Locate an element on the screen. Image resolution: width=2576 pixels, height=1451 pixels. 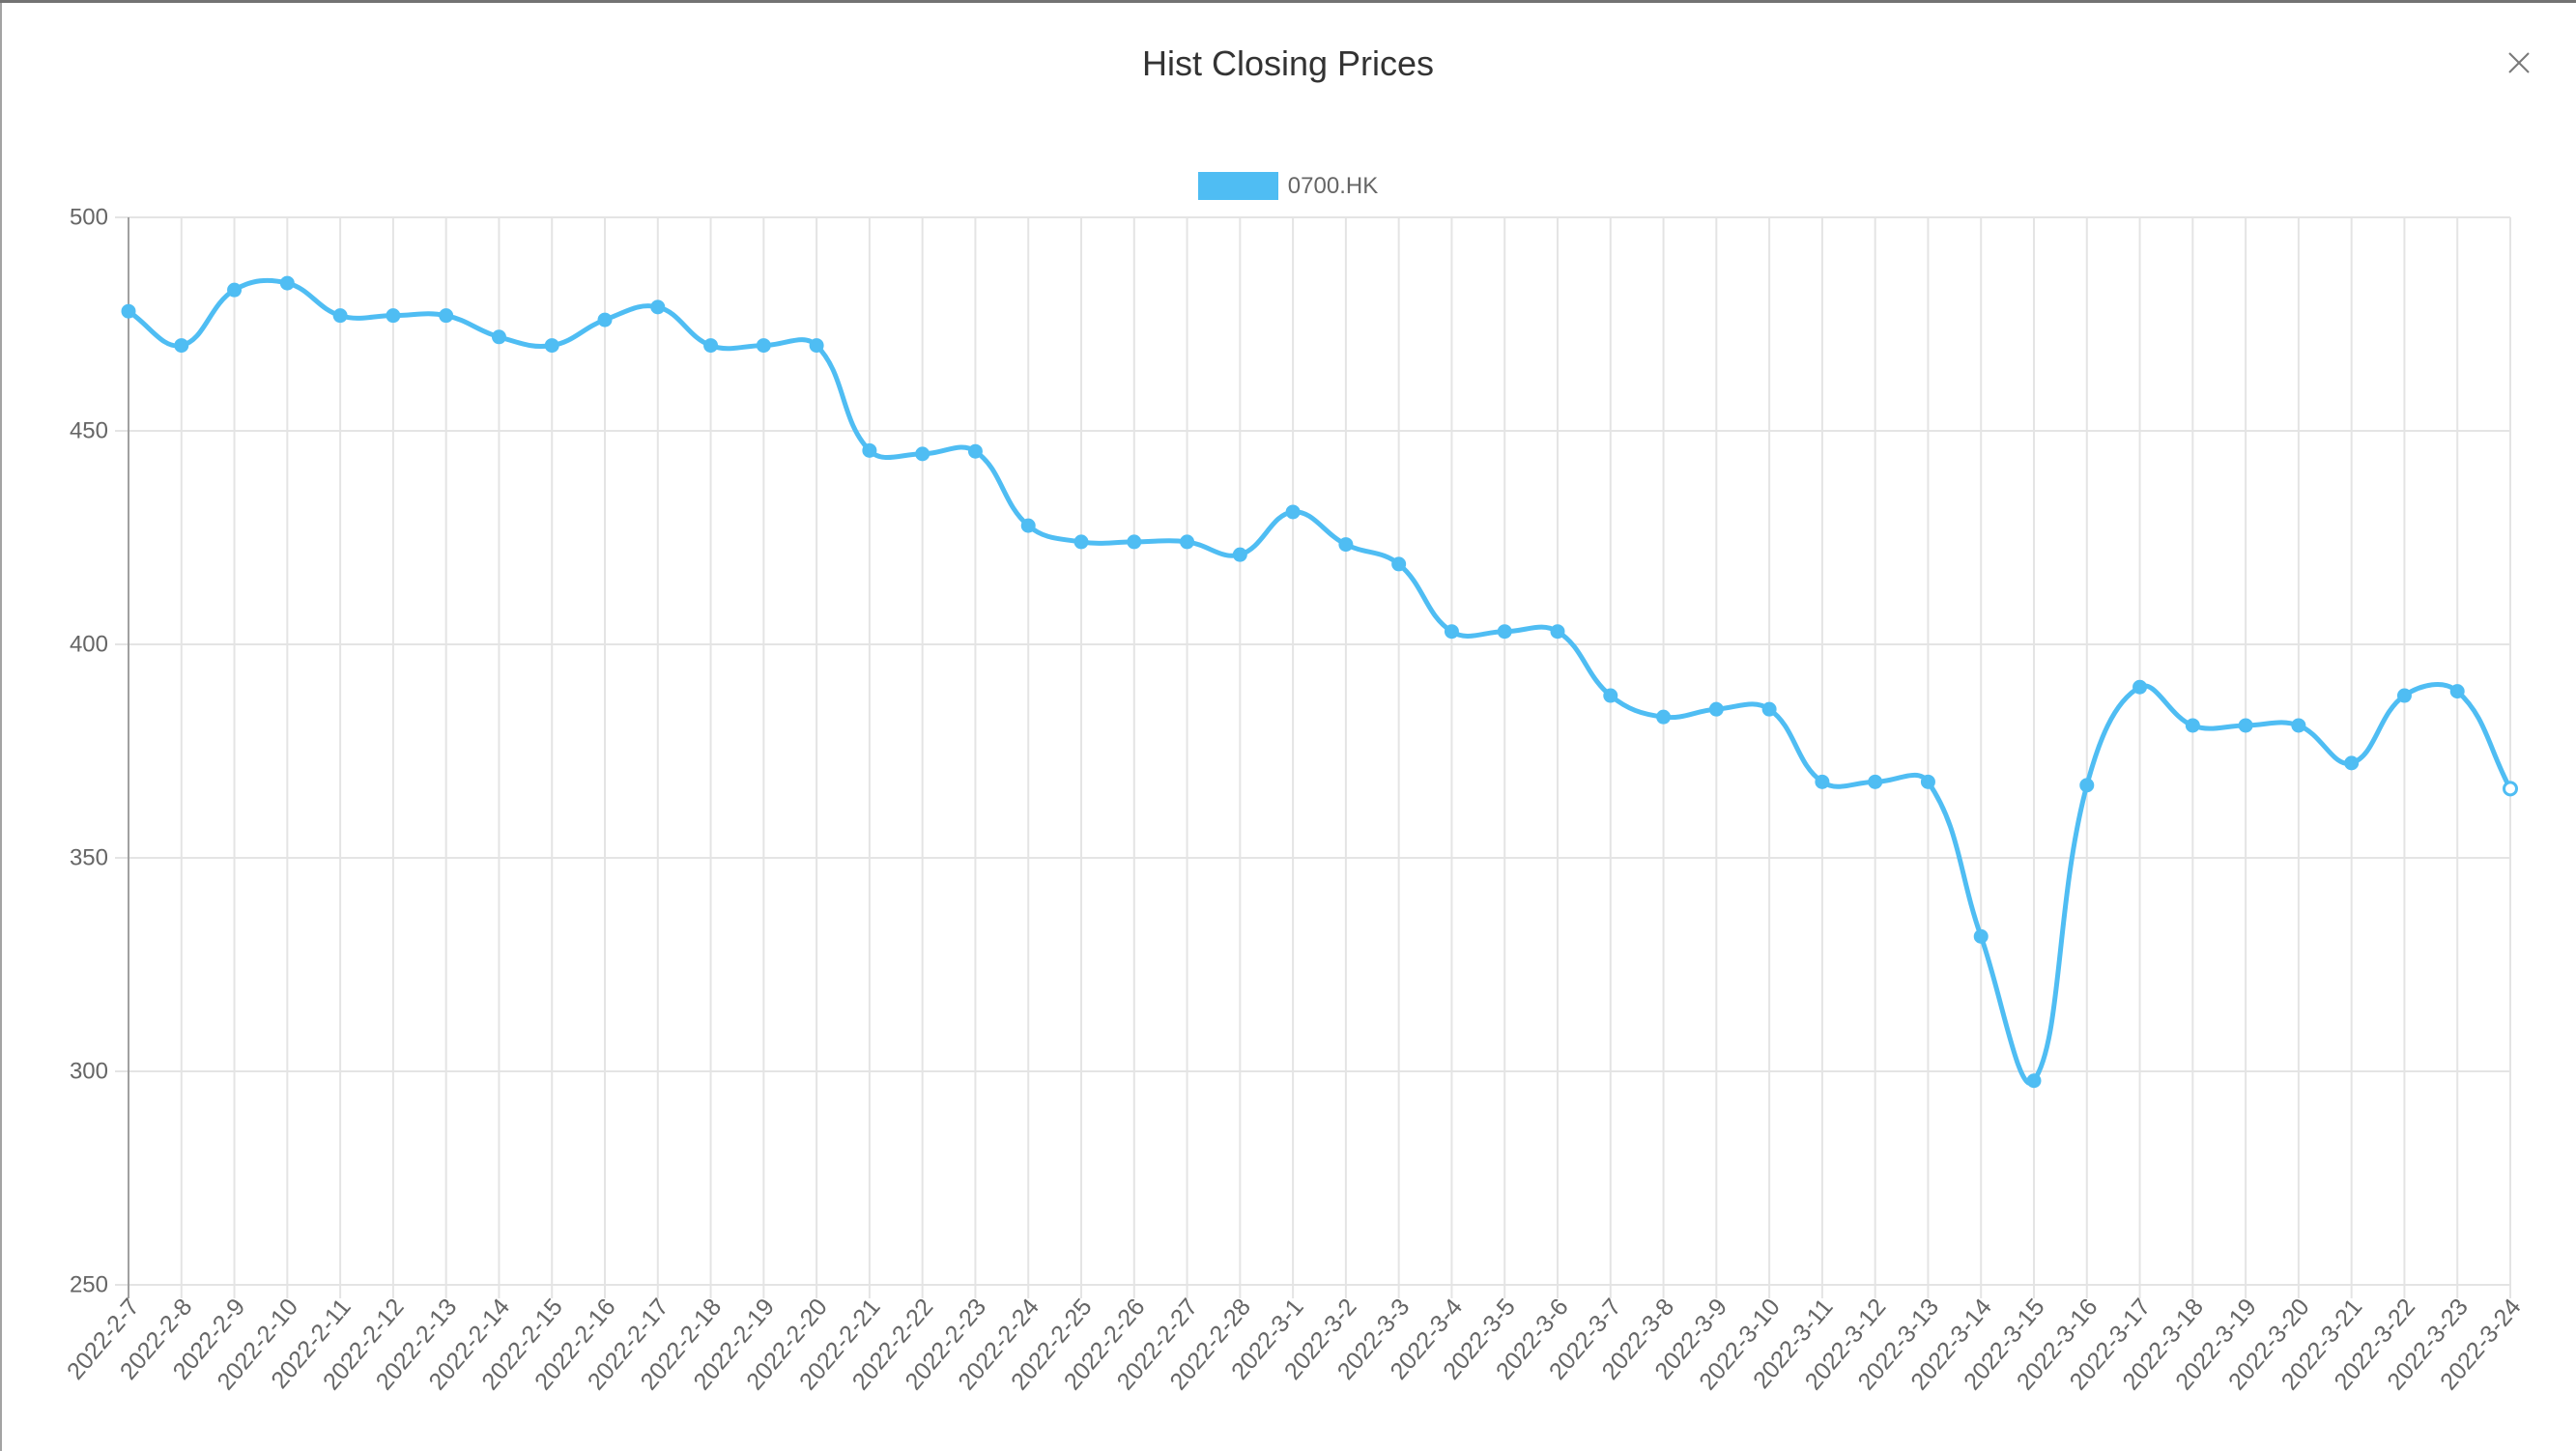
y-tick-label: 250 is located at coordinates (89, 1285).